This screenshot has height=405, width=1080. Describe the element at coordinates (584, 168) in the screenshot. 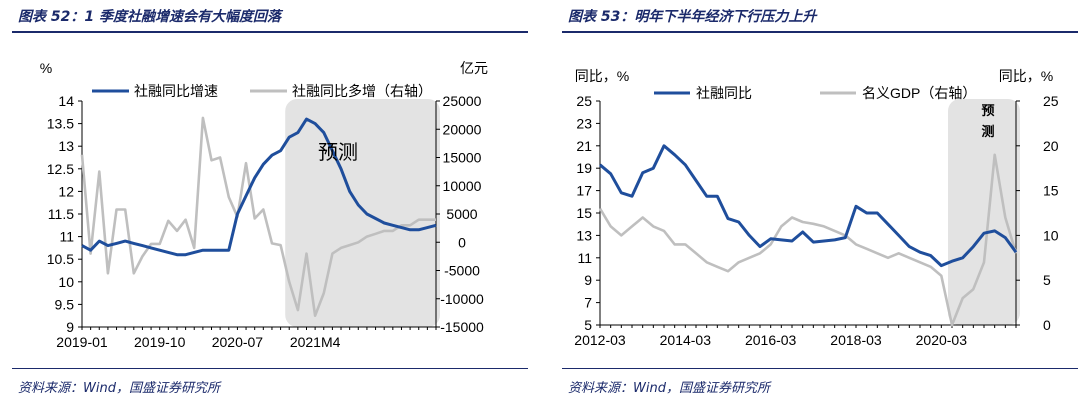

I see `y-left-tick-label: 19` at that location.